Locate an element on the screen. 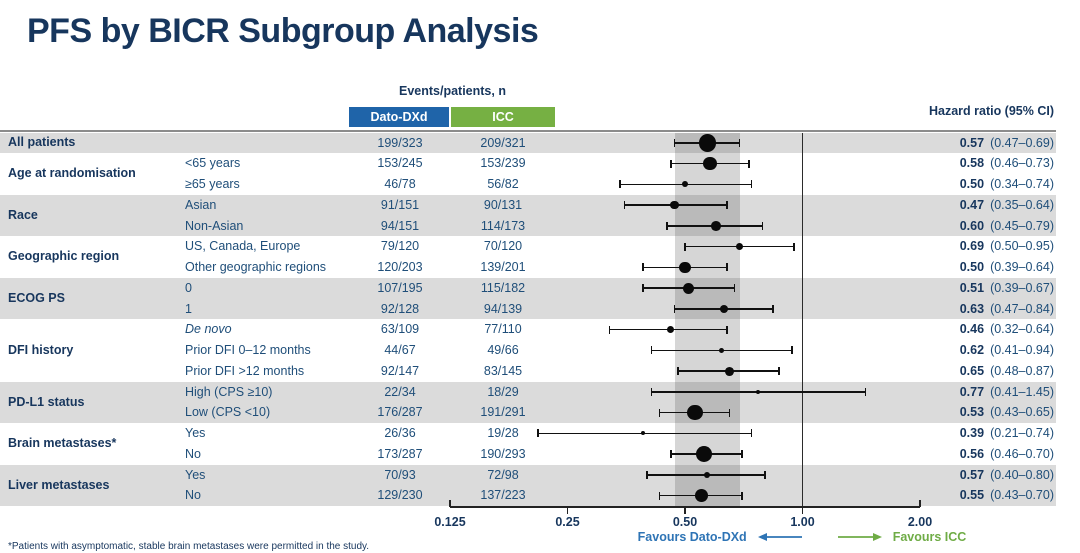 Image resolution: width=1080 pixels, height=553 pixels. icc-value: 190/293 is located at coordinates (503, 453).